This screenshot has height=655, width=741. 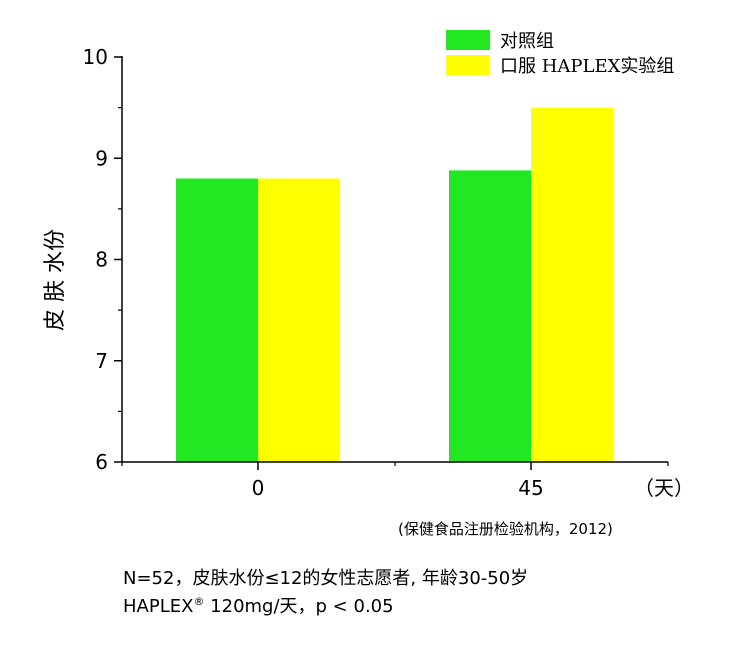 What do you see at coordinates (527, 41) in the screenshot?
I see `legend-label-control: 对照组` at bounding box center [527, 41].